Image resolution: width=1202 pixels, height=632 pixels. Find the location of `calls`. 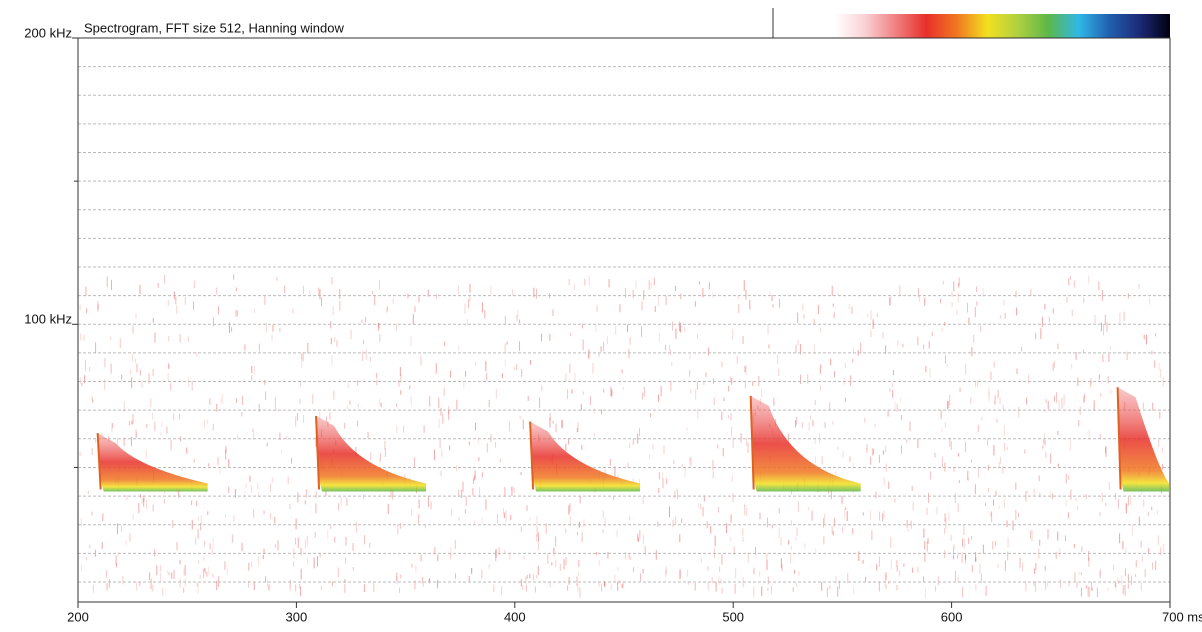

calls is located at coordinates (632, 439).